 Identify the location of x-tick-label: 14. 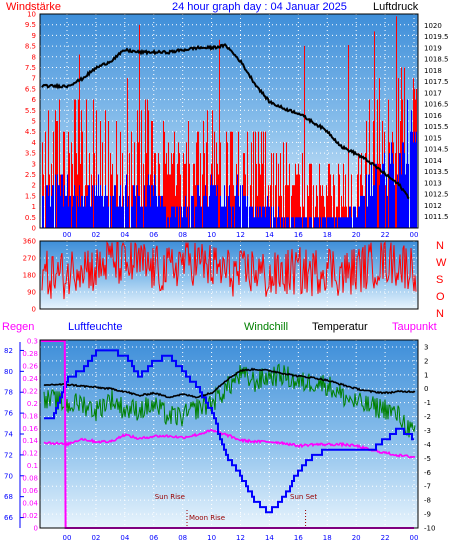
(269, 538).